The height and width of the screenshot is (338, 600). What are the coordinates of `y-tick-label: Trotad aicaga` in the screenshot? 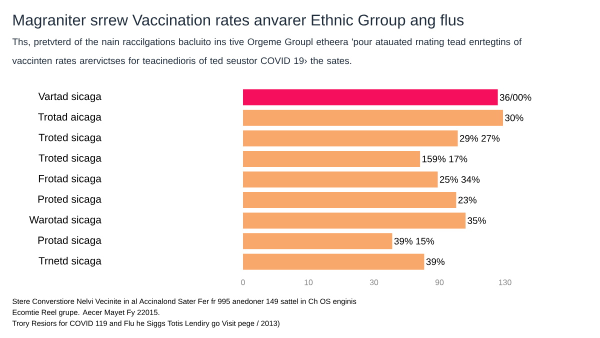 It's located at (70, 117).